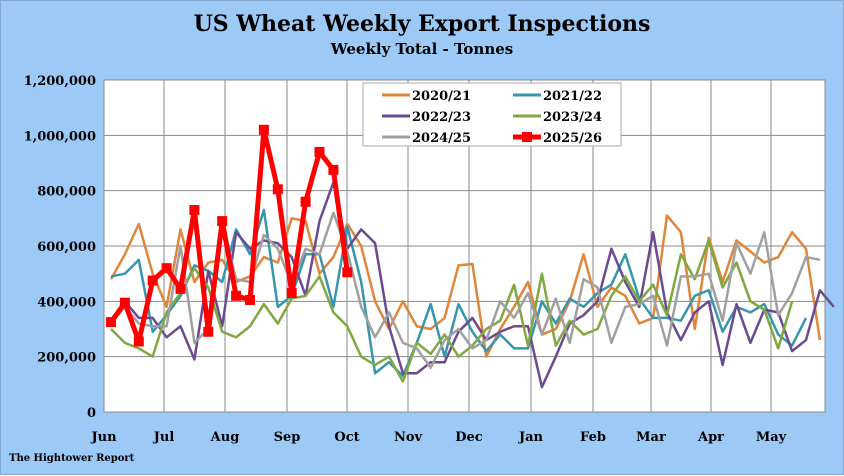  I want to click on y-tick-label: 800,000, so click(66, 192).